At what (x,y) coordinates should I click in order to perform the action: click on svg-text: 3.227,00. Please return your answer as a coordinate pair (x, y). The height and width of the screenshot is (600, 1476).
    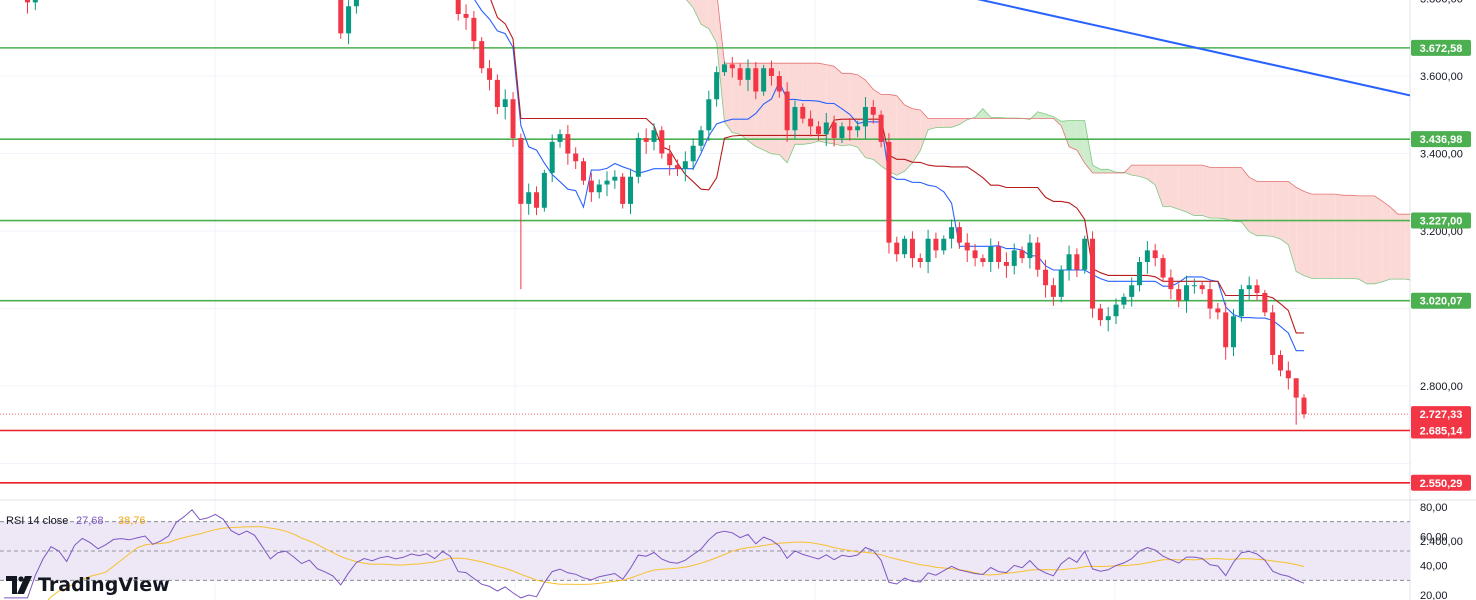
    Looking at the image, I should click on (1441, 222).